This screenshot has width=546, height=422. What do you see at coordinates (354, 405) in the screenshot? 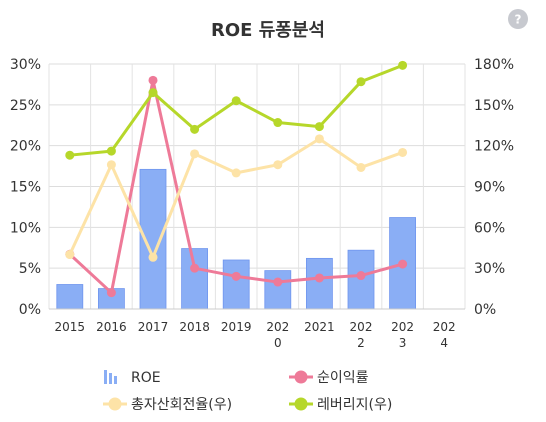
I see `legend-label: 레버리지(우)` at bounding box center [354, 405].